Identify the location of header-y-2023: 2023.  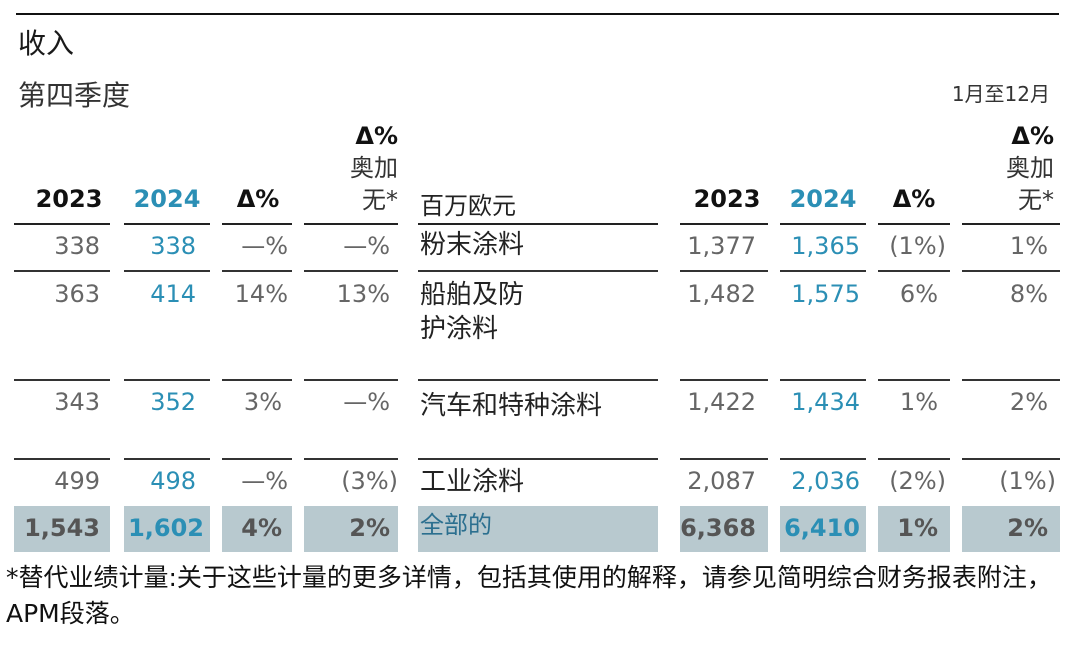
(727, 199).